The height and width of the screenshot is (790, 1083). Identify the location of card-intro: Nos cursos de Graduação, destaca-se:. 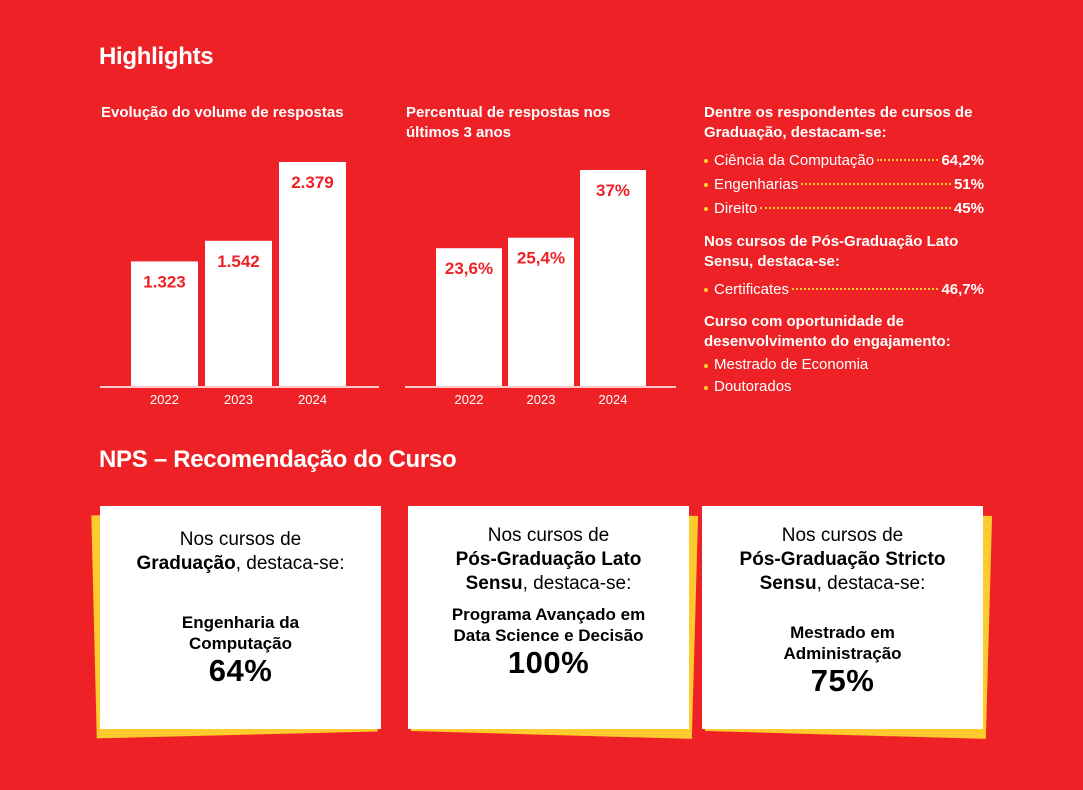
(240, 552).